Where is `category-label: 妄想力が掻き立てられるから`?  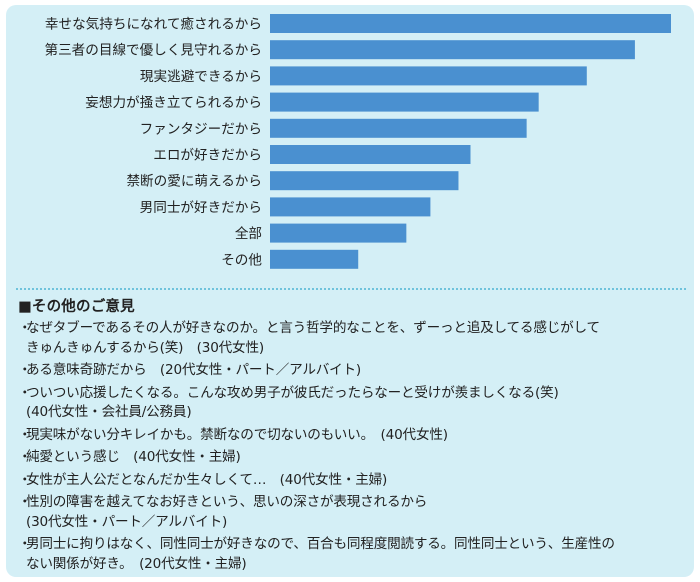 category-label: 妄想力が掻き立てられるから is located at coordinates (173, 103).